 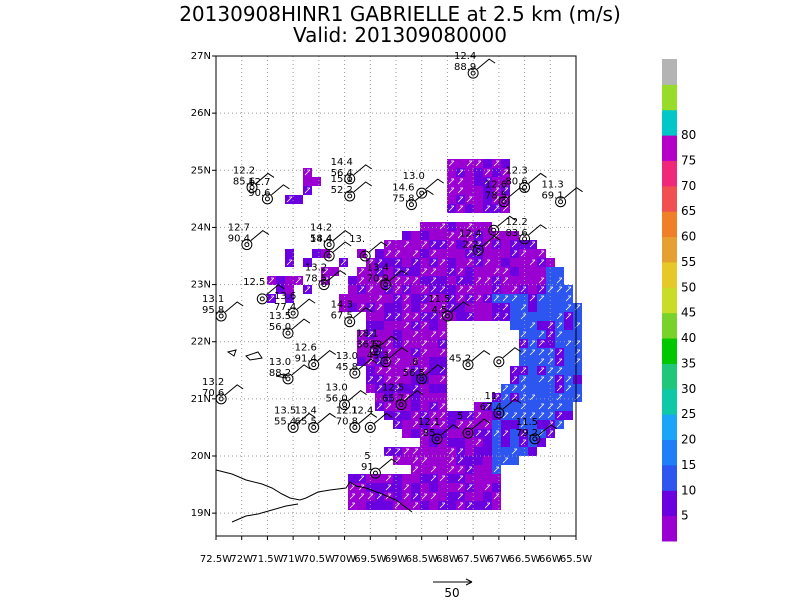 I want to click on lon-tick-label: 72.5W, so click(x=216, y=559).